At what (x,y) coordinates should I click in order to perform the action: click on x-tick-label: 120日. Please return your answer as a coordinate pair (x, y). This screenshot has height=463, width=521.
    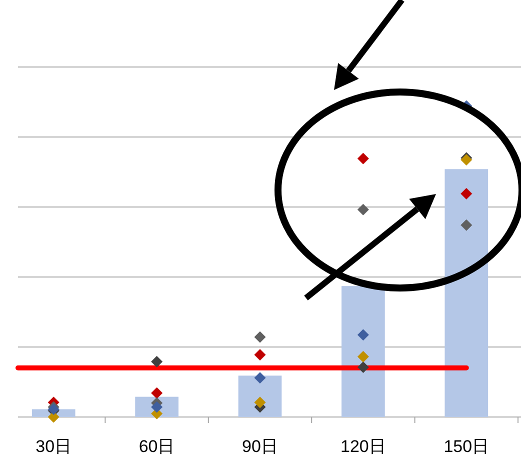
    Looking at the image, I should click on (363, 446).